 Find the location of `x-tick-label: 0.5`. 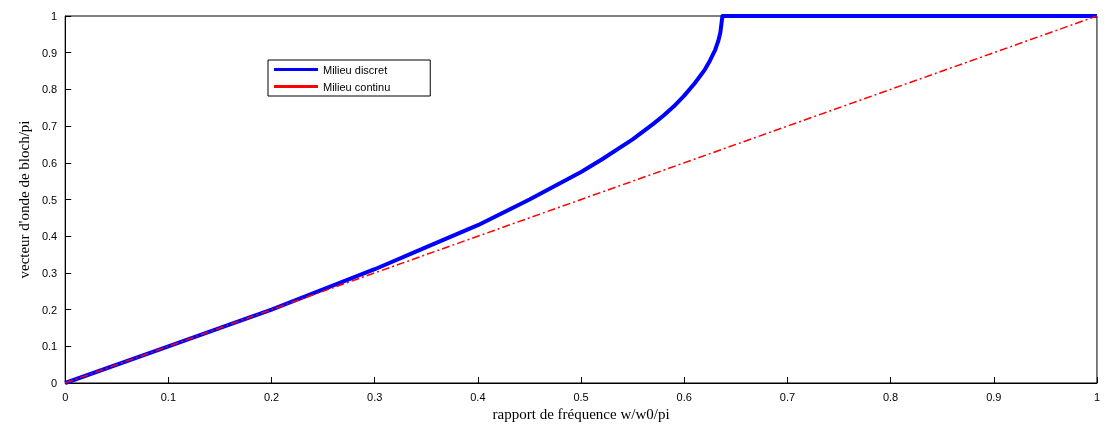

x-tick-label: 0.5 is located at coordinates (581, 396).